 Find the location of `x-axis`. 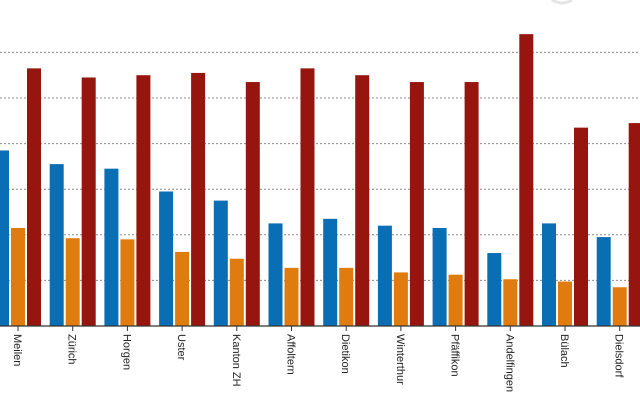

x-axis is located at coordinates (320, 328).